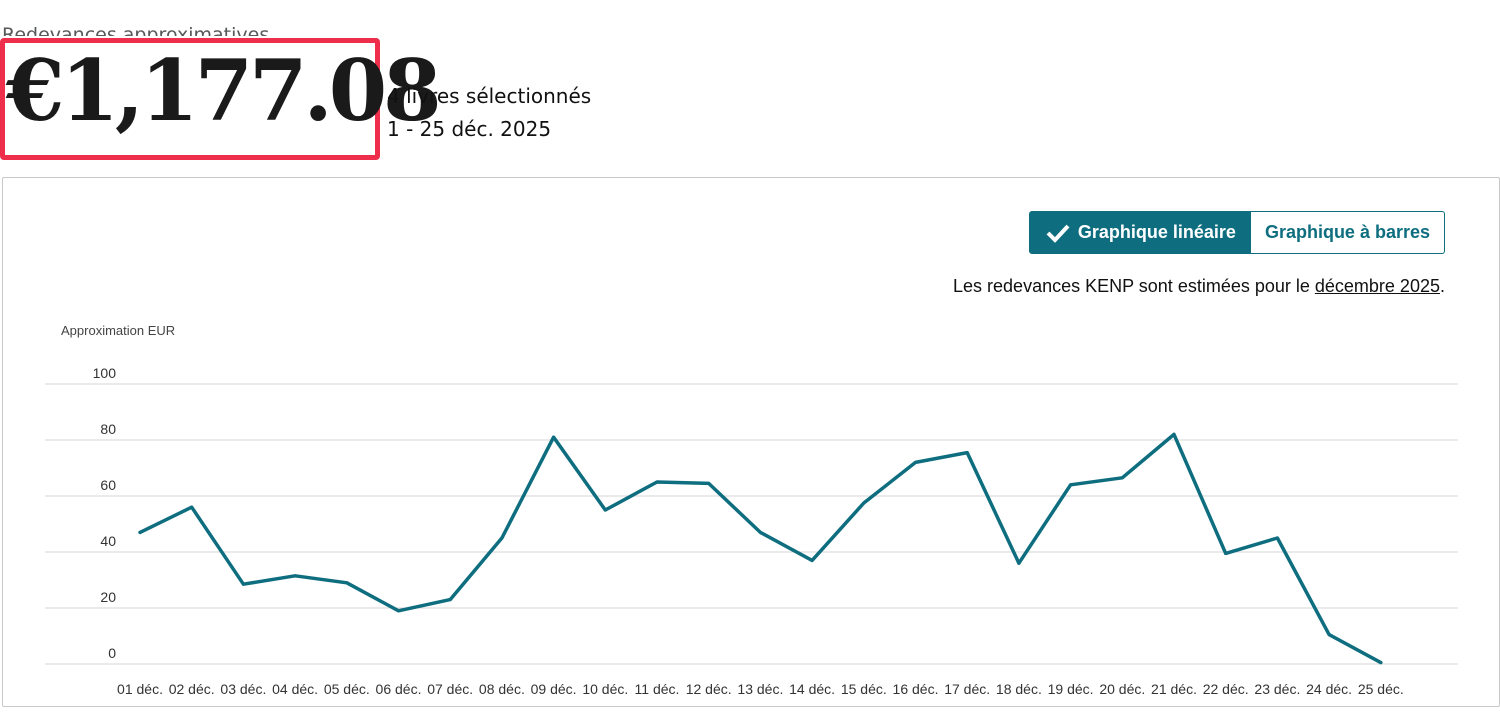 Image resolution: width=1500 pixels, height=724 pixels. I want to click on x-tick-label: 23 déc., so click(1277, 689).